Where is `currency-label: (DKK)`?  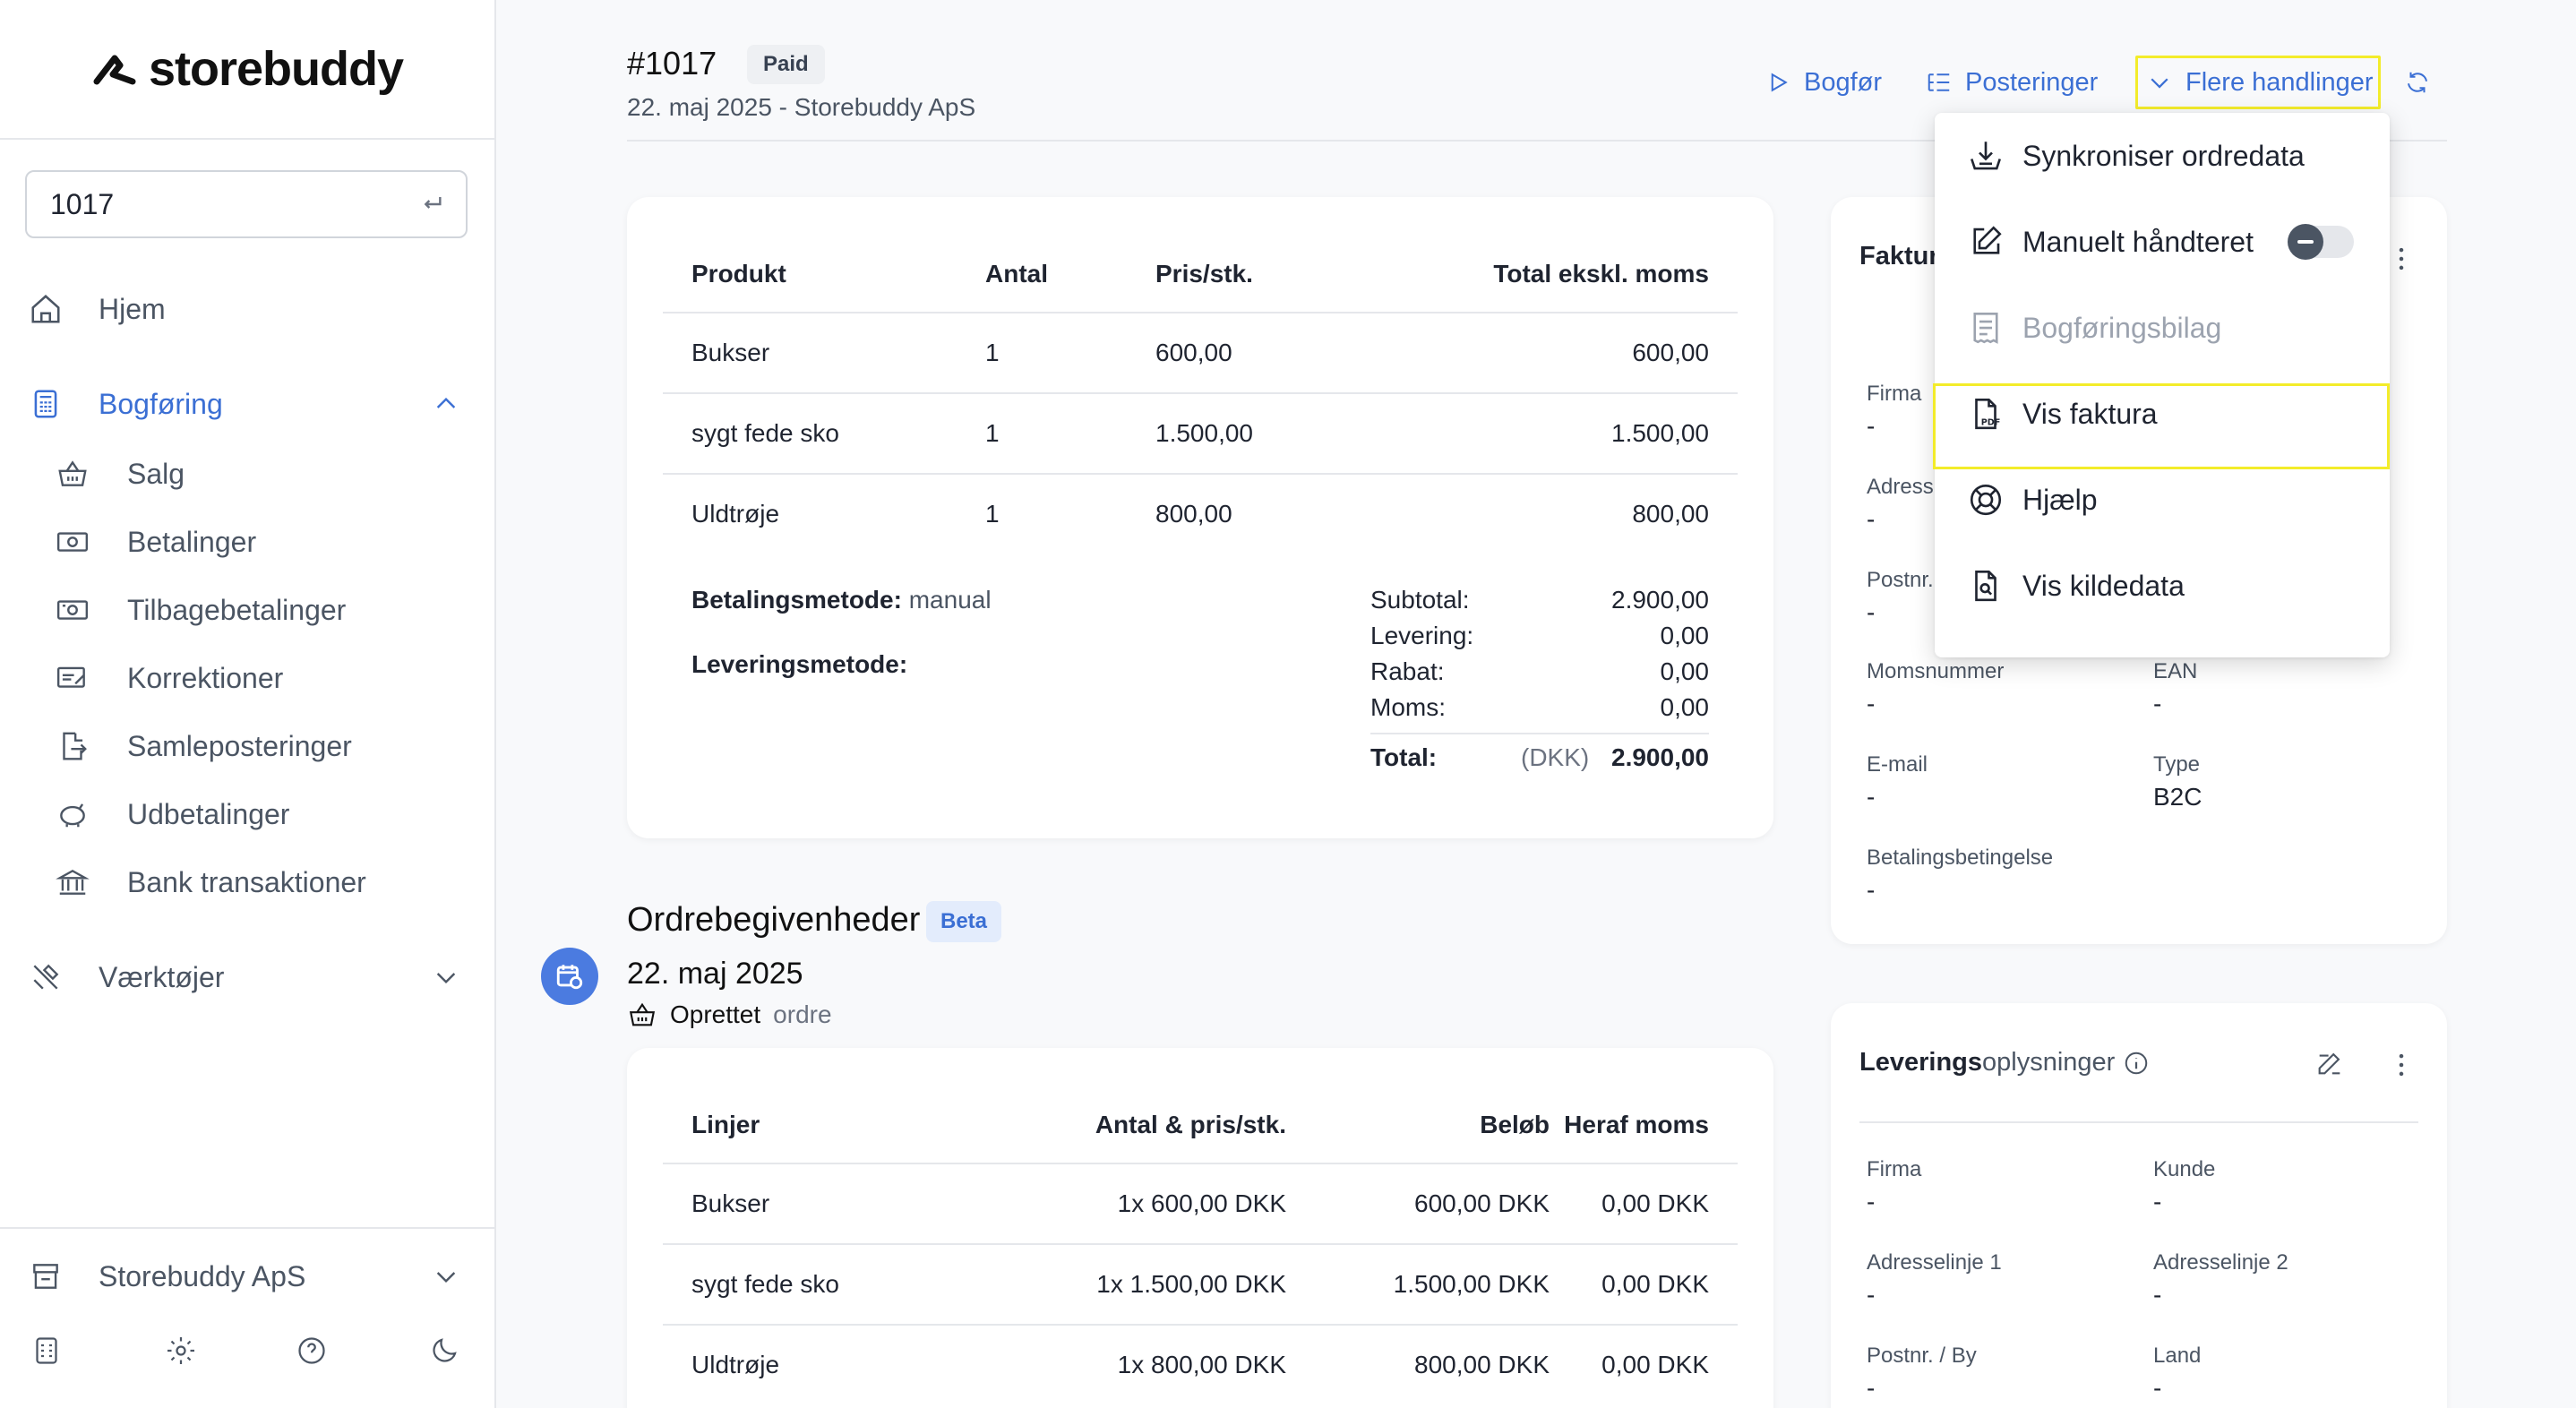 currency-label: (DKK) is located at coordinates (1555, 757).